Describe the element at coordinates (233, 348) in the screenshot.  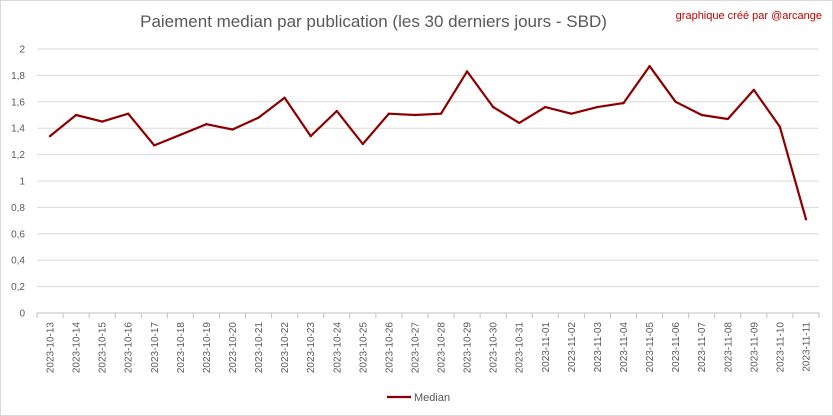
I see `x-tick-label: 2023-10-20` at that location.